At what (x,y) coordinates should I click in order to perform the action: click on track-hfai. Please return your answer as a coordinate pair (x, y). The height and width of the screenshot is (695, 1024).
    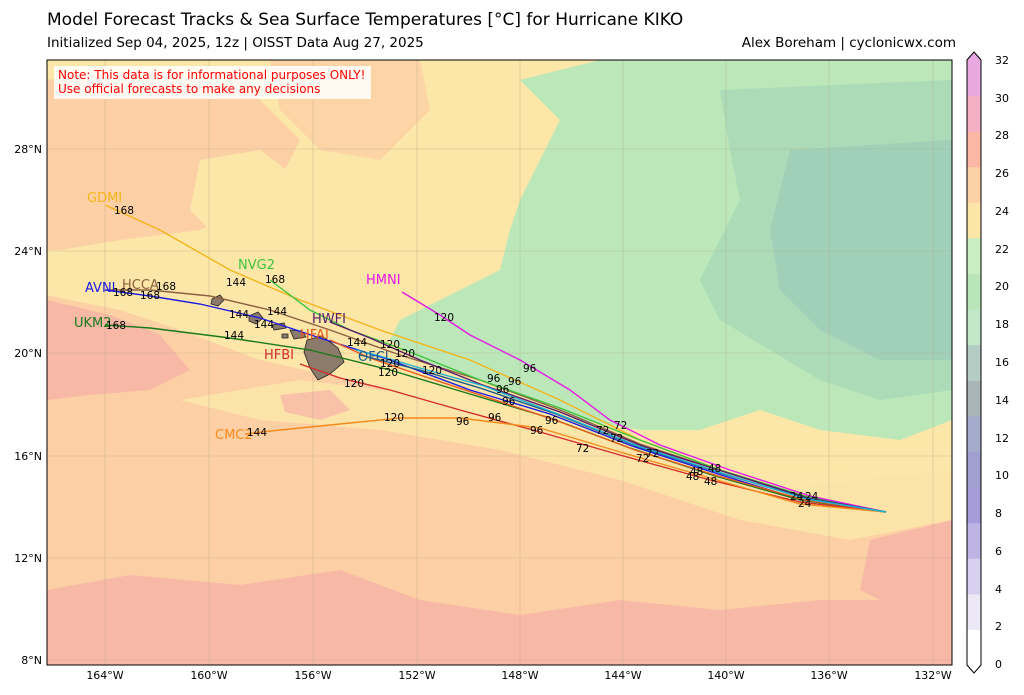
    Looking at the image, I should click on (608, 426).